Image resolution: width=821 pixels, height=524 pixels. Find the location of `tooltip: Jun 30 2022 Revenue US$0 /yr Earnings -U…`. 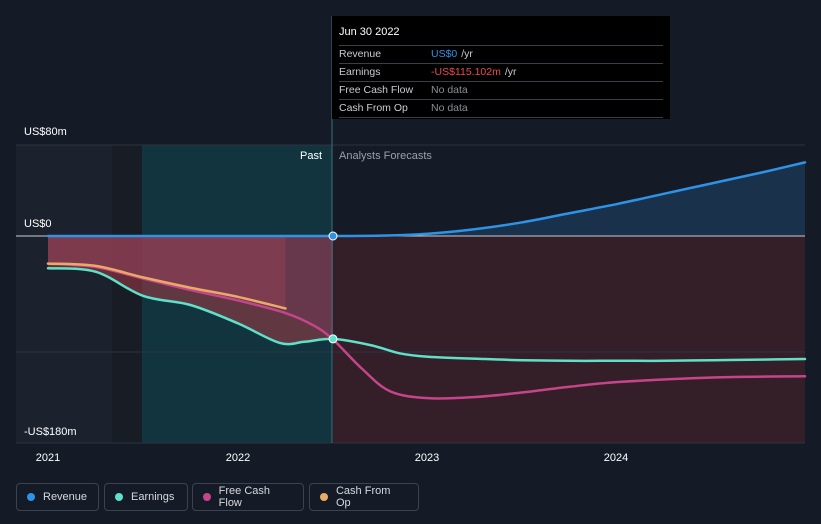

tooltip: Jun 30 2022 Revenue US$0 /yr Earnings -U… is located at coordinates (501, 67).